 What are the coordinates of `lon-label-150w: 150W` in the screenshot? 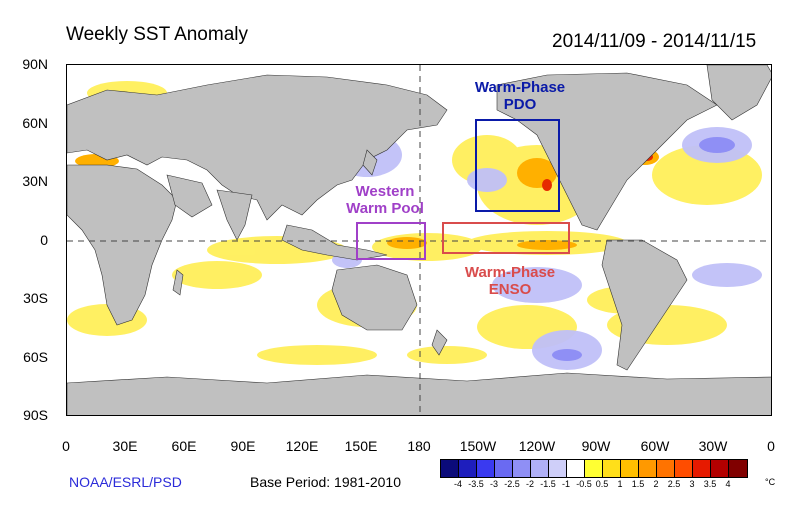 It's located at (478, 446).